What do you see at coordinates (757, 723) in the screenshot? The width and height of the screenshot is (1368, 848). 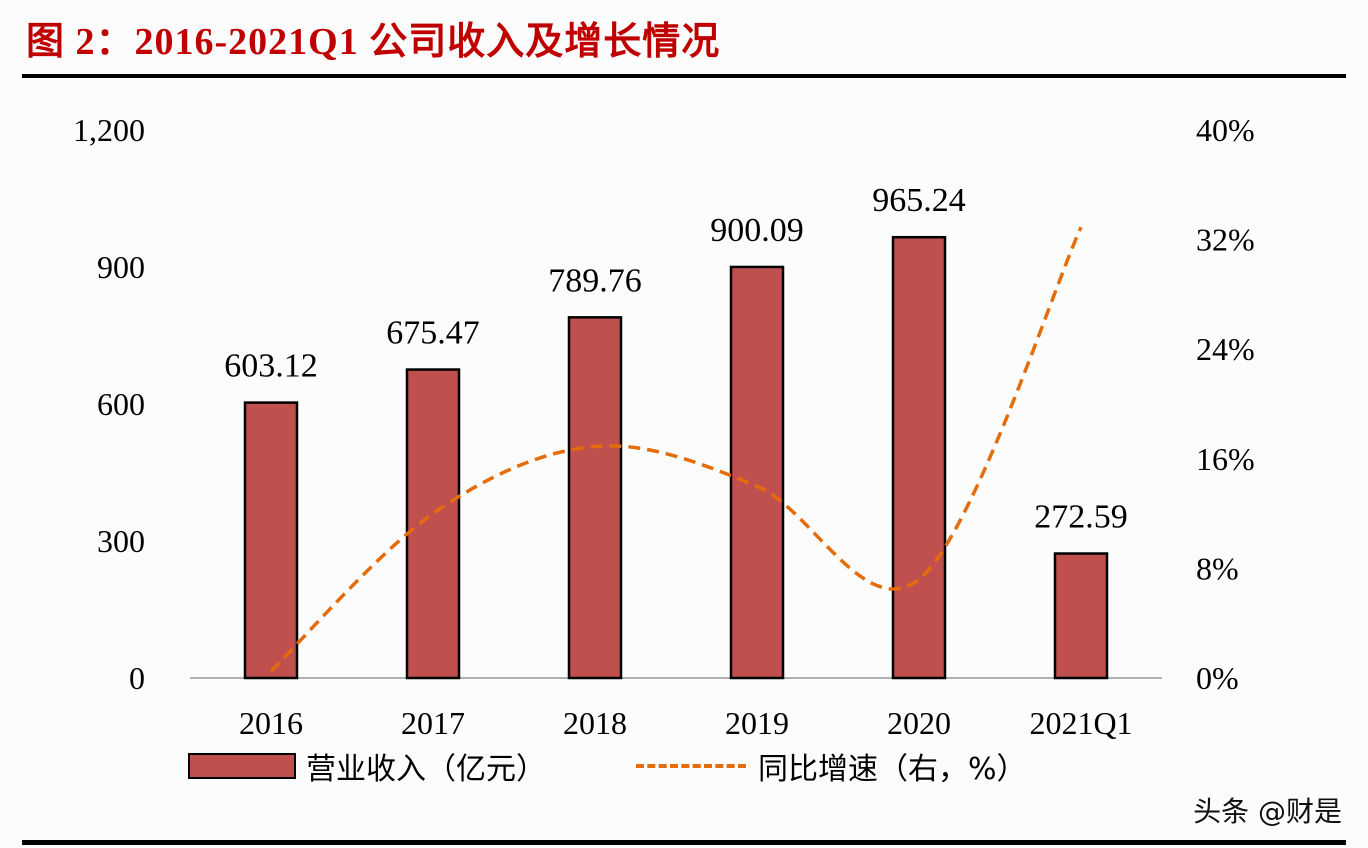 I see `x-axis-tick: 2019` at bounding box center [757, 723].